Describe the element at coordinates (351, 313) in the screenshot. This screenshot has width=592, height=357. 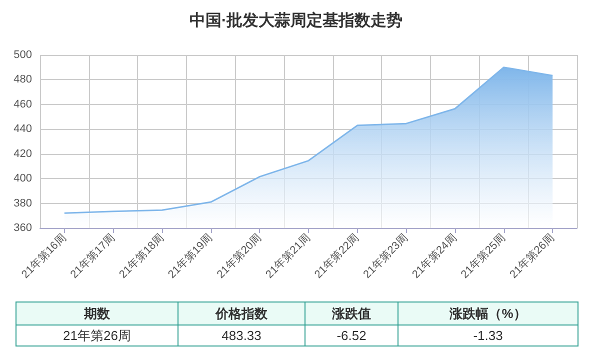
I see `text: 涨跌值` at that location.